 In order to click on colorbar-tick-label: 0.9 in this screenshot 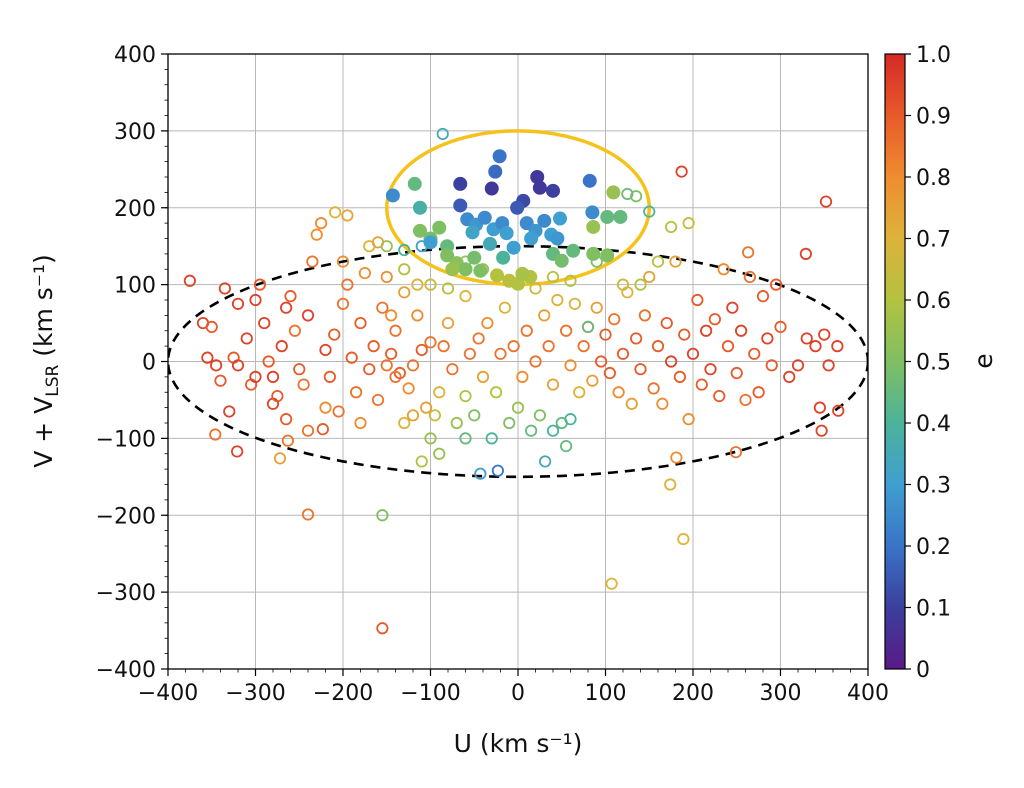, I will do `click(933, 117)`.